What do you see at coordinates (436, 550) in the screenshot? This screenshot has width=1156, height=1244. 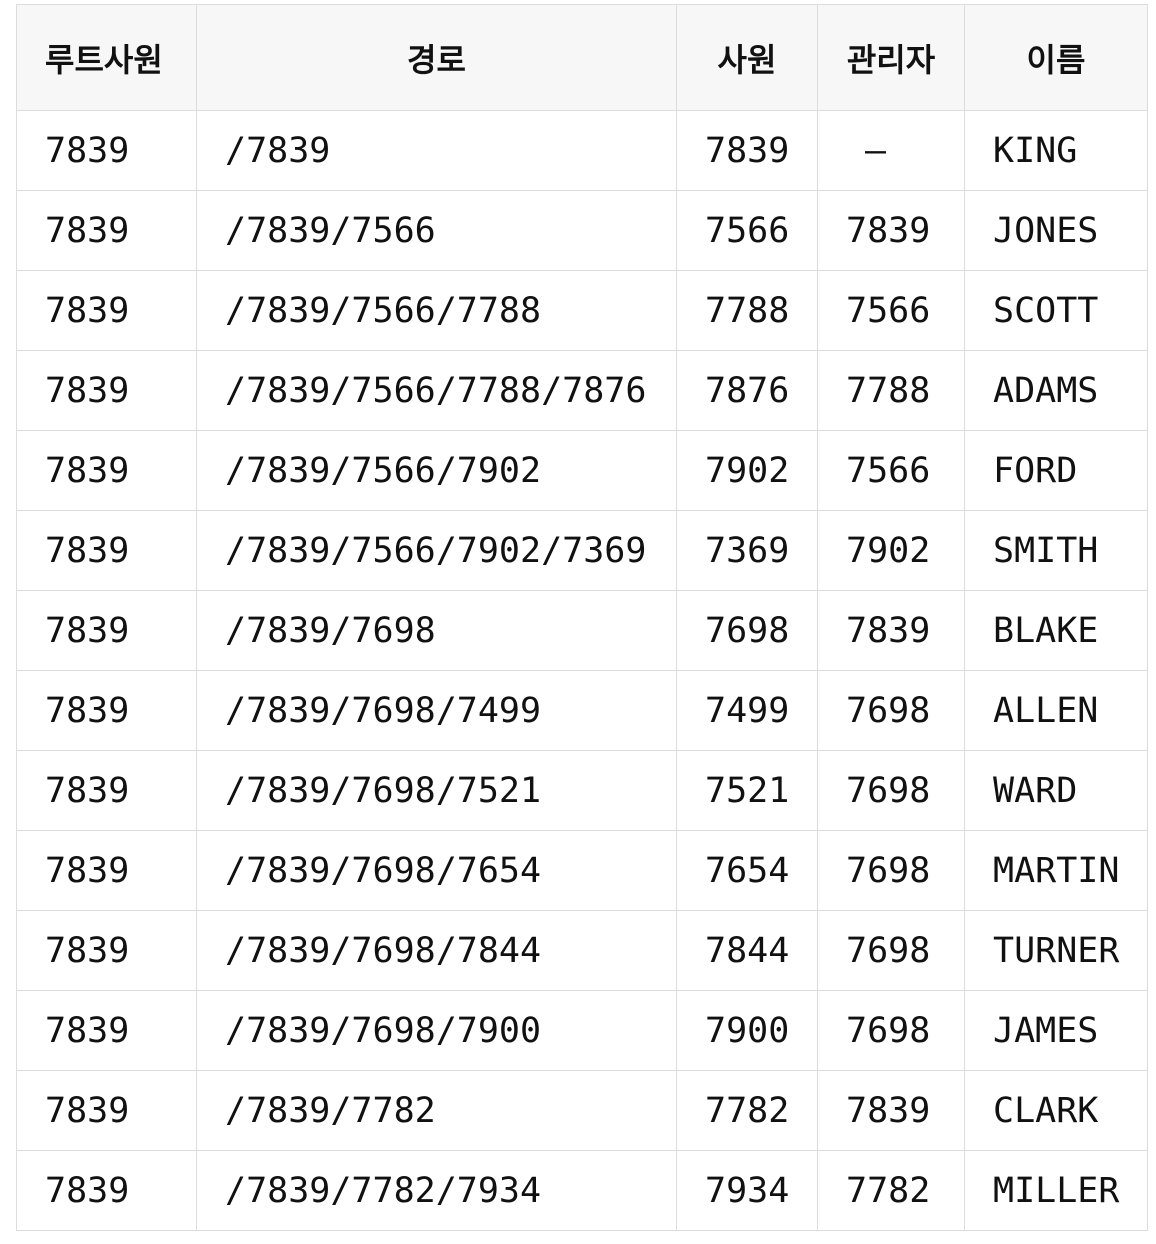 I see `path-cell: /7839/7566/7902/7369` at bounding box center [436, 550].